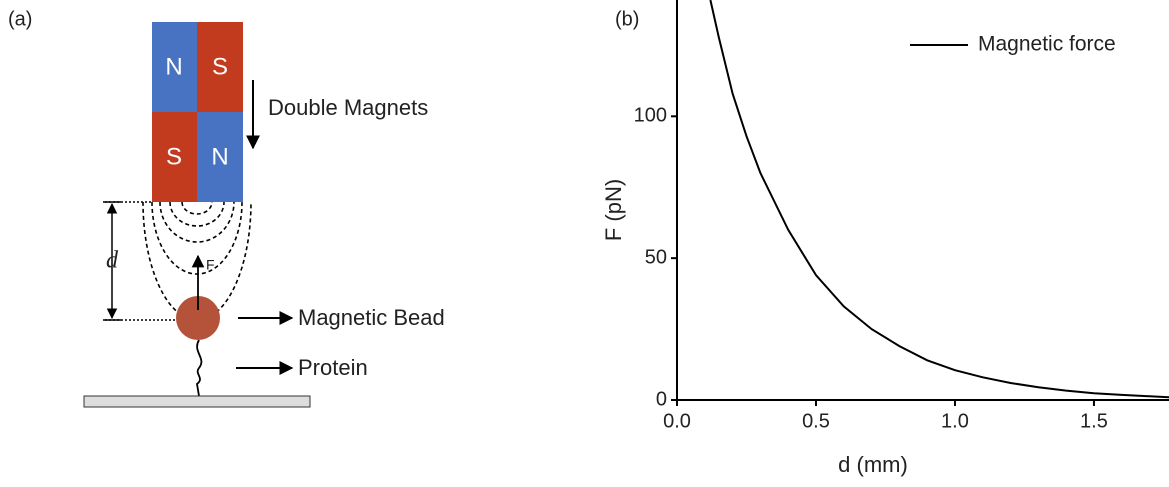  I want to click on substrate, so click(197, 401).